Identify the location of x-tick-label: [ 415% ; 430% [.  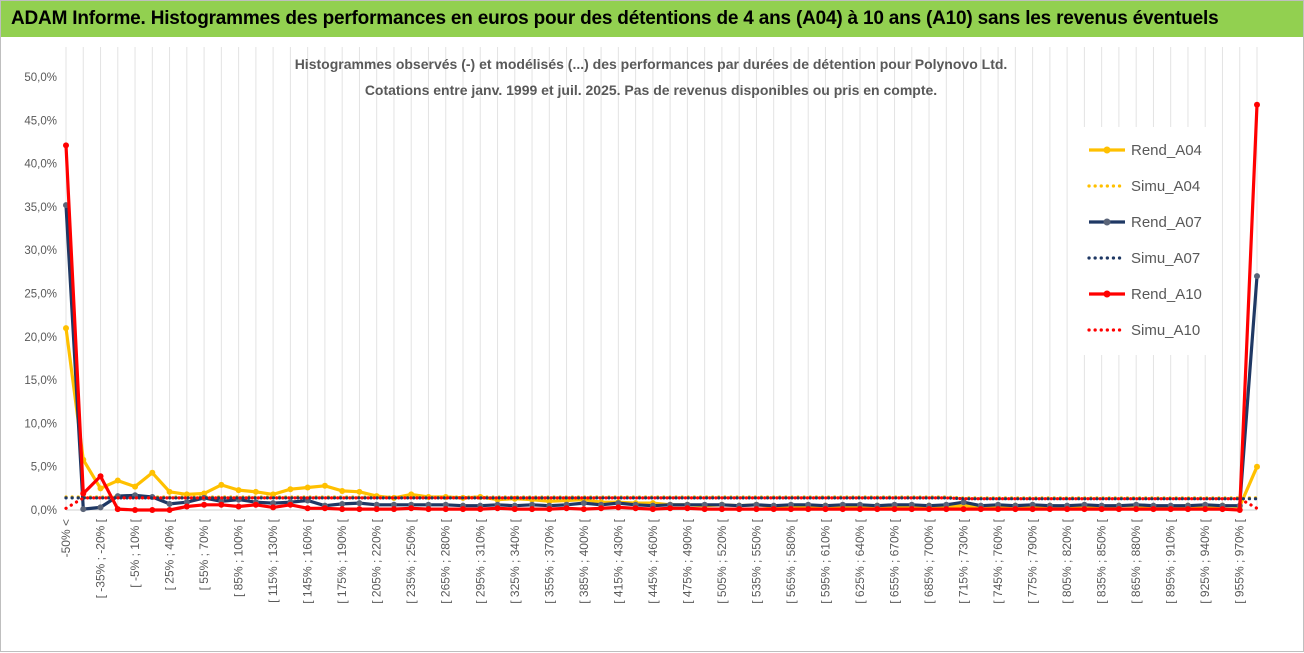
(618, 560).